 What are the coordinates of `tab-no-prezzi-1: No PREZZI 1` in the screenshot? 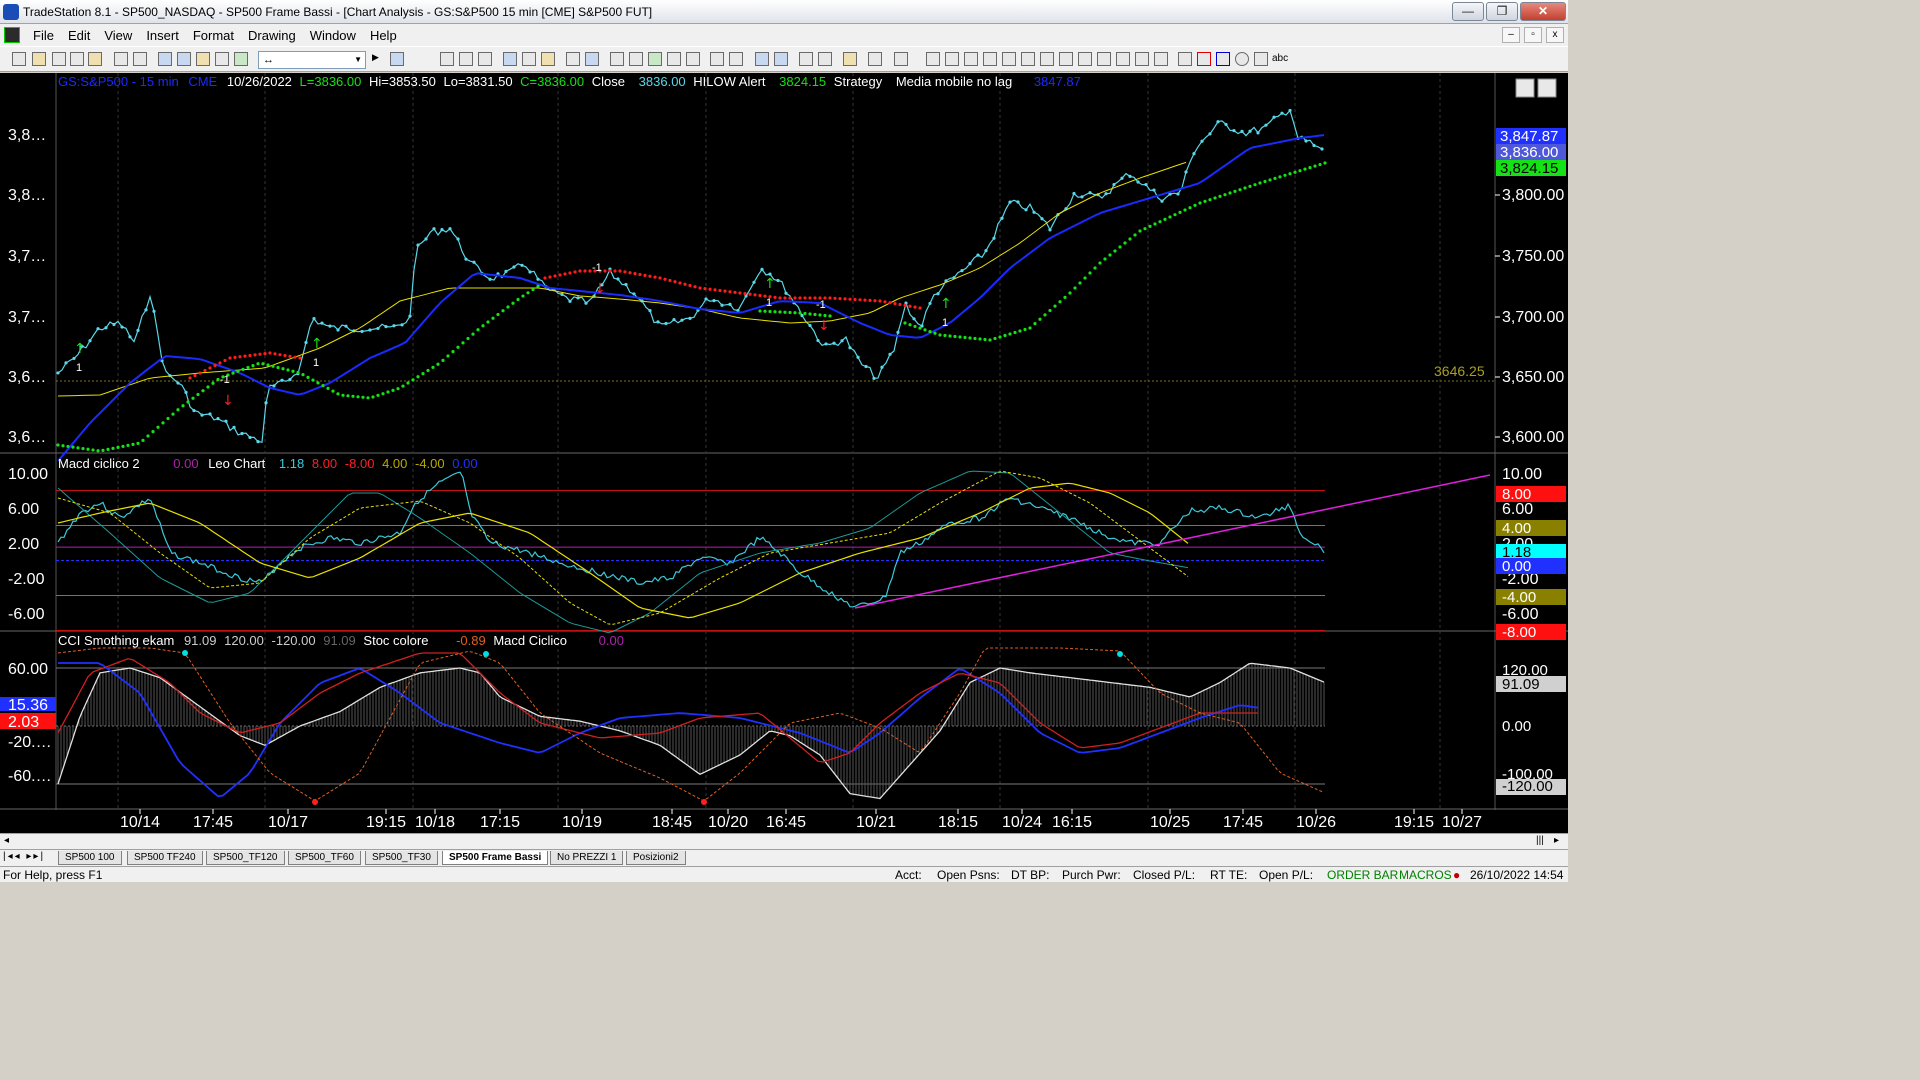 It's located at (587, 858).